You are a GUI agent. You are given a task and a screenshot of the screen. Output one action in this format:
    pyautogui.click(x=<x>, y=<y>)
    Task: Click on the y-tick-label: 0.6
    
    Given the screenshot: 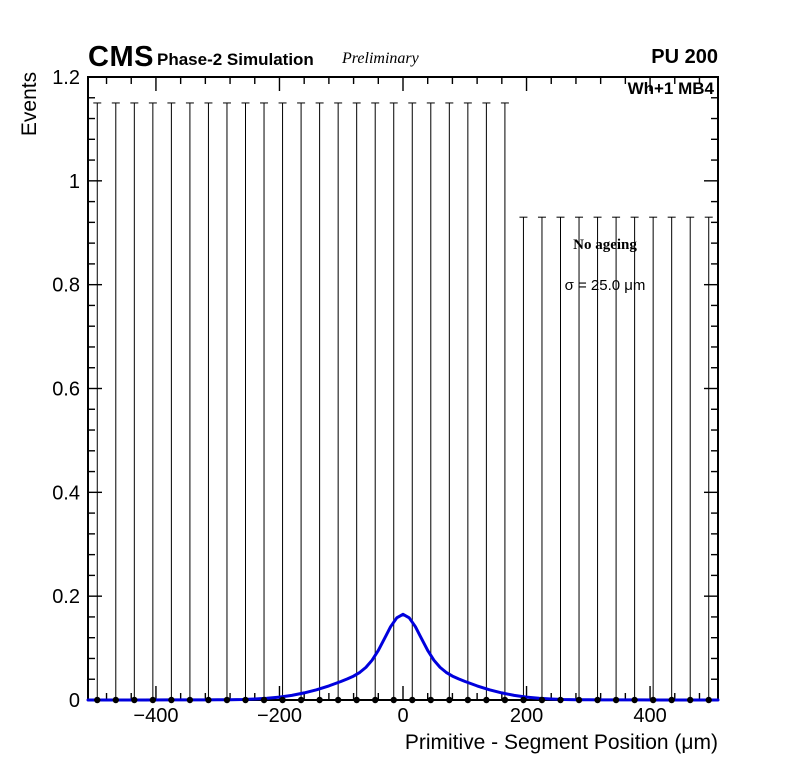 What is the action you would take?
    pyautogui.click(x=66, y=390)
    